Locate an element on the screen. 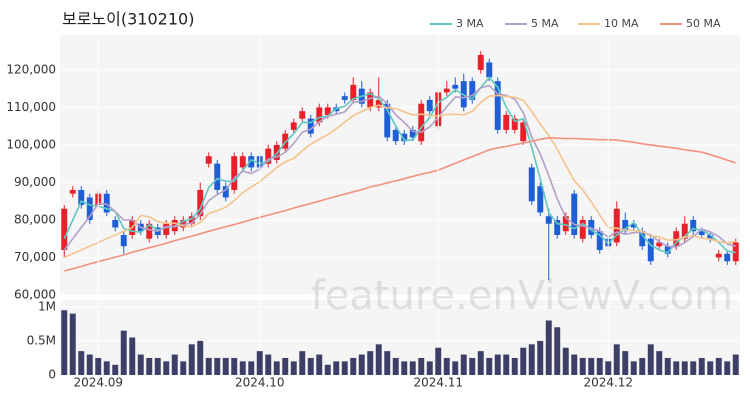 The image size is (750, 400). legend-label: 5 MA is located at coordinates (545, 23).